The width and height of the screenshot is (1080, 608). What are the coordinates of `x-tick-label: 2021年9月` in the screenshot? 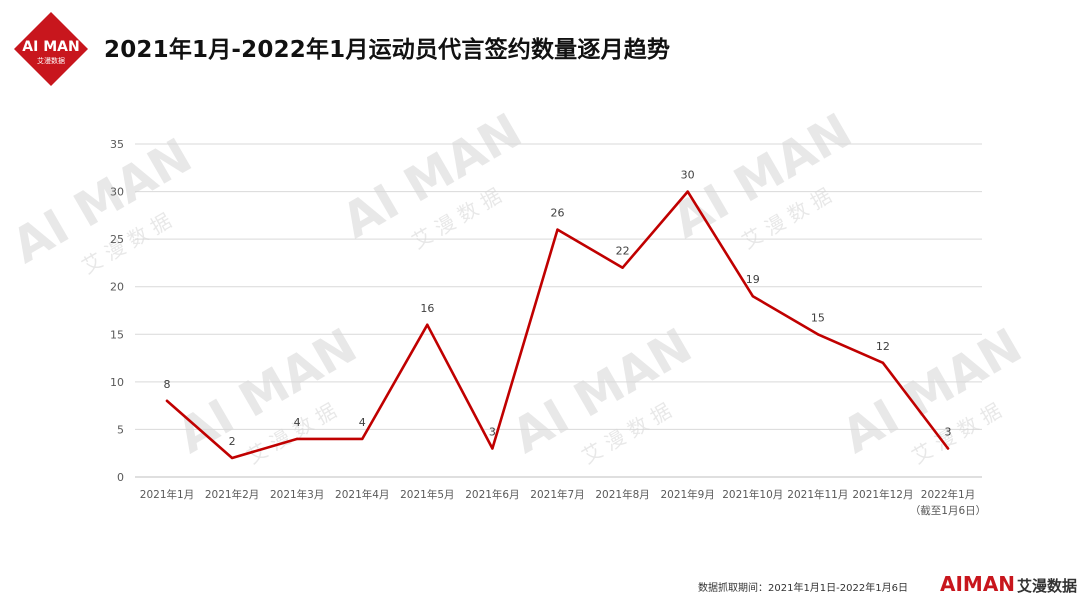 It's located at (687, 494).